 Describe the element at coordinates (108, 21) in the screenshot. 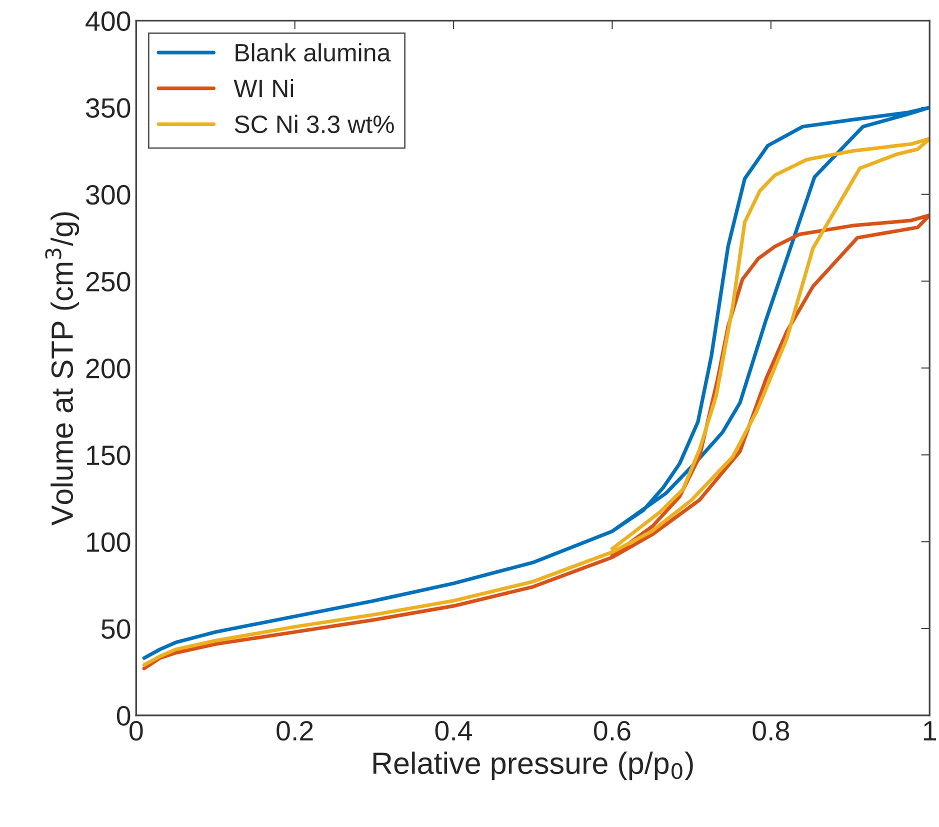

I see `y-tick-label: 400` at that location.